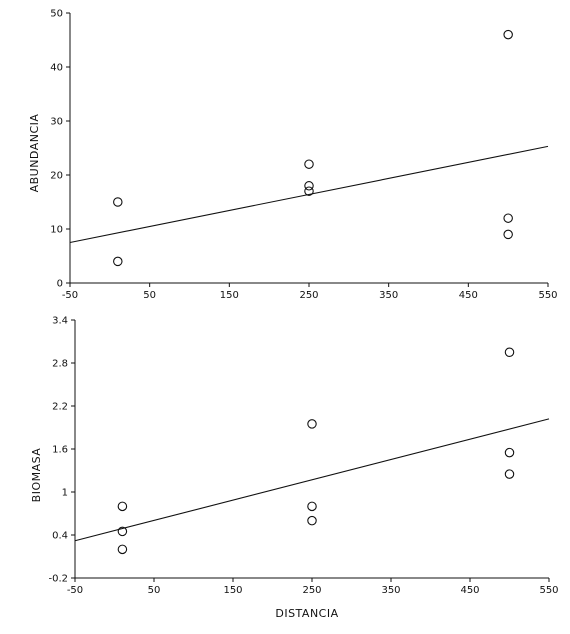 This screenshot has width=570, height=634. What do you see at coordinates (60, 536) in the screenshot?
I see `biomasa-y-tick-label: 0.4` at bounding box center [60, 536].